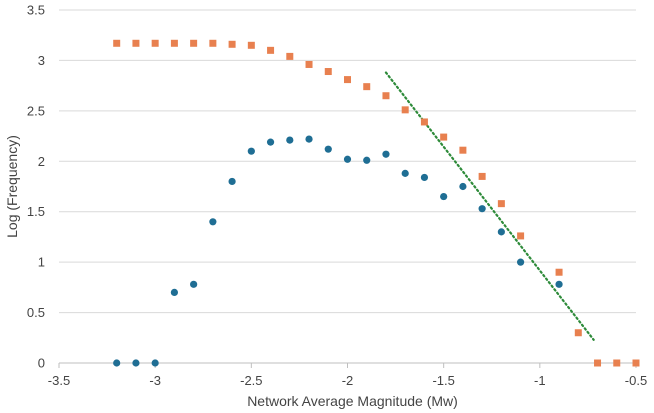 The image size is (654, 413). Describe the element at coordinates (41, 262) in the screenshot. I see `y-tick-label: 1` at that location.